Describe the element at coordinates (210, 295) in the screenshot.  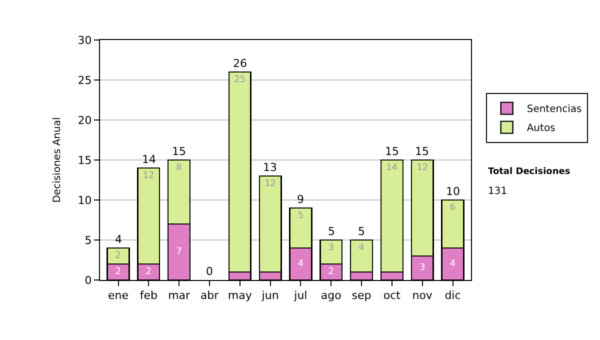
I see `x-tick-label: abr` at that location.